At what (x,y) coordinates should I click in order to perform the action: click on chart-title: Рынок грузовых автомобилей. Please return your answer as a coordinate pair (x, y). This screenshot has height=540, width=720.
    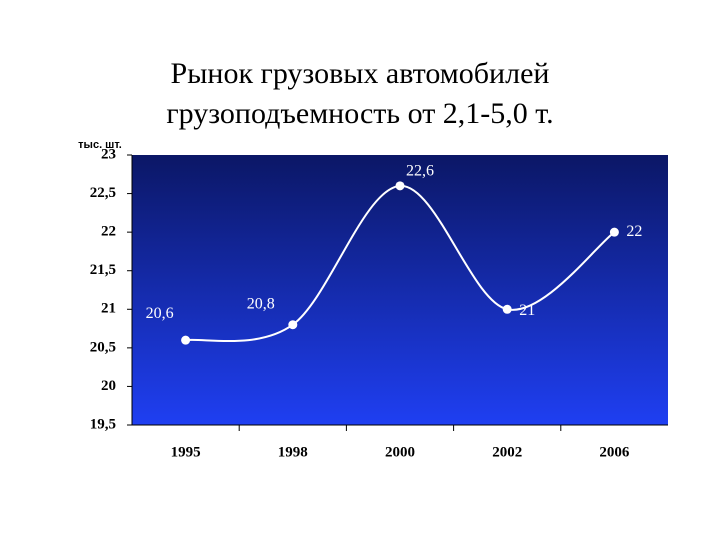
    Looking at the image, I should click on (360, 73).